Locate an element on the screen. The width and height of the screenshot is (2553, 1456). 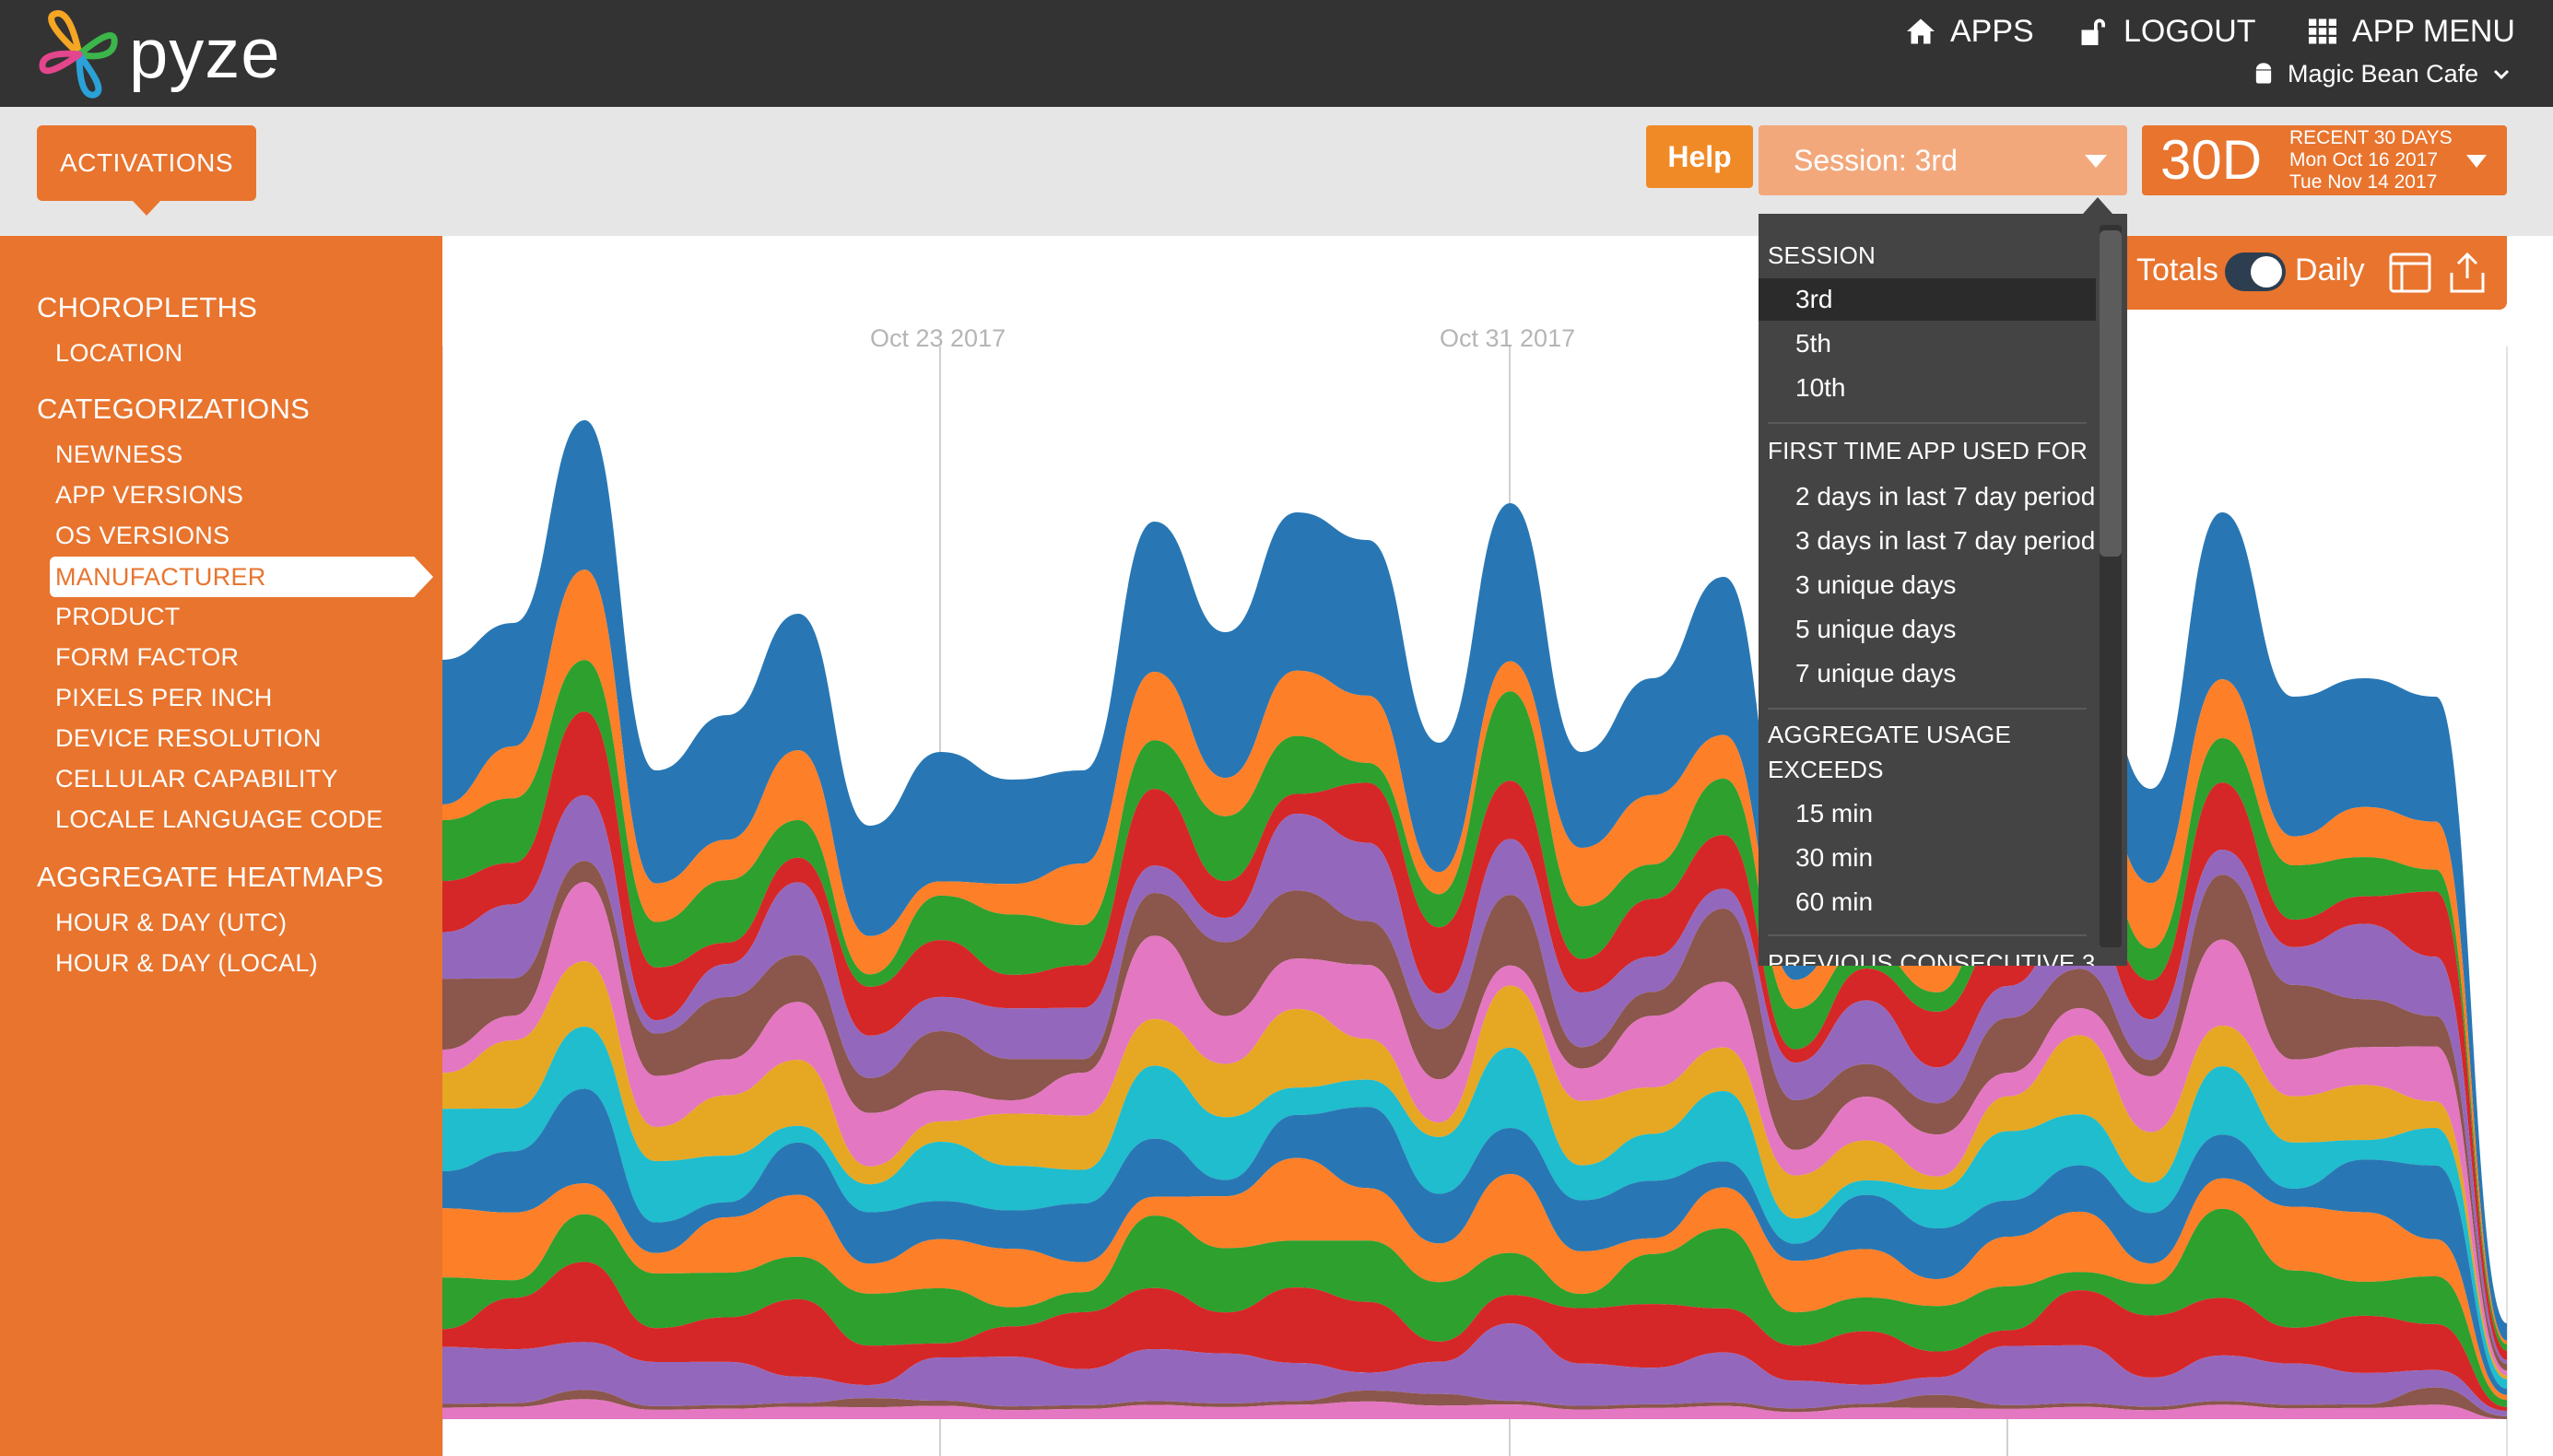
table-icon is located at coordinates (2410, 272).